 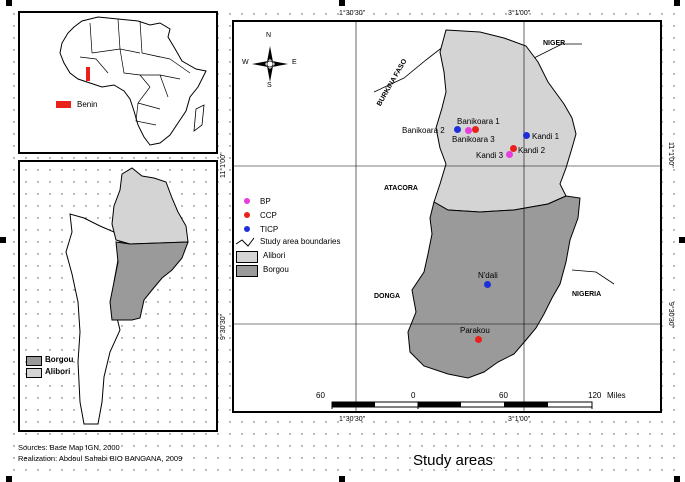 What do you see at coordinates (462, 405) in the screenshot?
I see `scale-bar` at bounding box center [462, 405].